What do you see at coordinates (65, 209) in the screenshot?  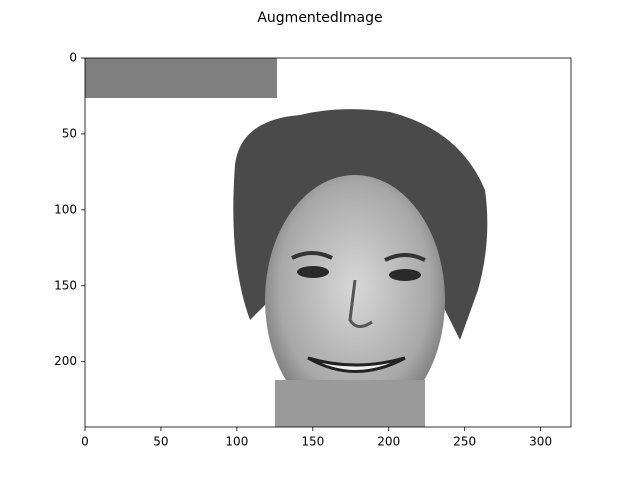 I see `y-tick-label: 100` at bounding box center [65, 209].